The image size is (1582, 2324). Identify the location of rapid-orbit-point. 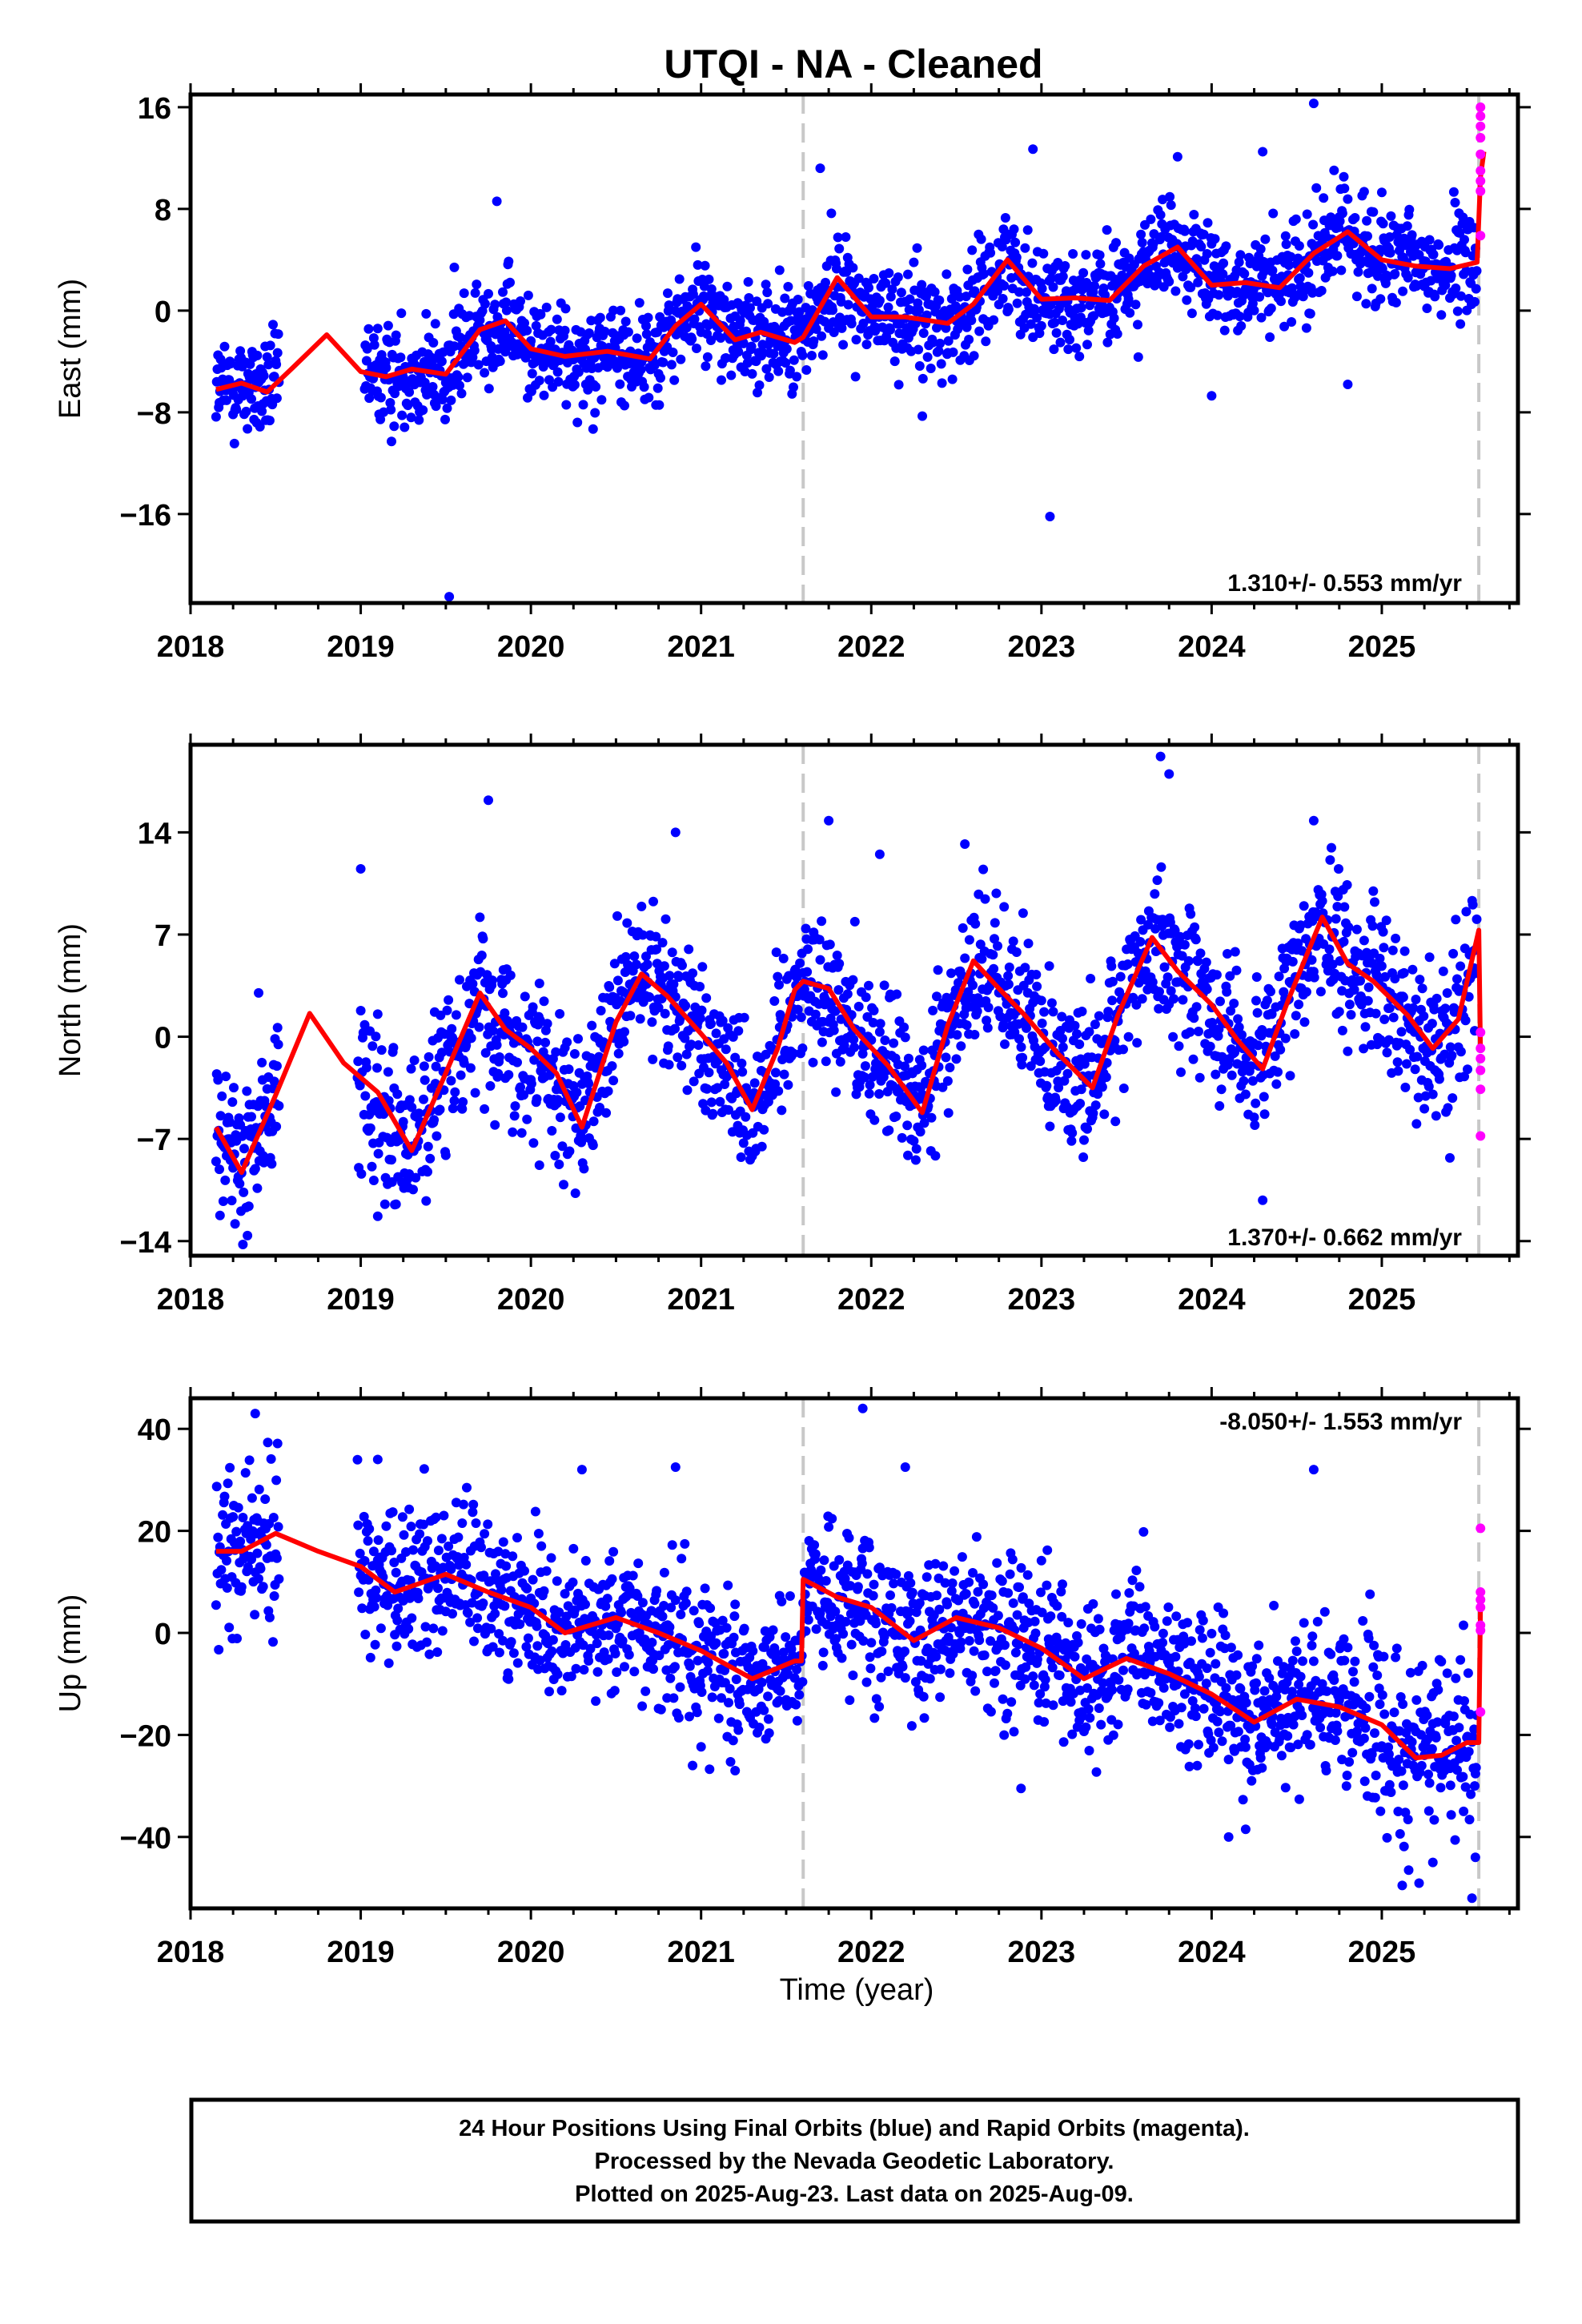
(1481, 1032).